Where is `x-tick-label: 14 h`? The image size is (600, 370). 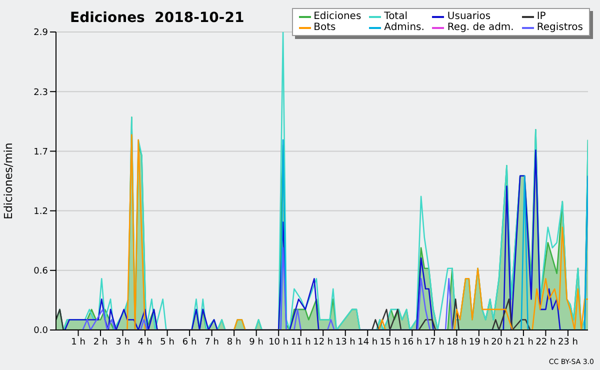 x-tick-label: 14 h is located at coordinates (368, 342).